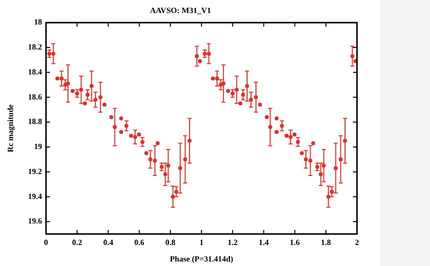 The image size is (430, 266). Describe the element at coordinates (10, 128) in the screenshot. I see `y-axis-title: Rc magnitude` at that location.